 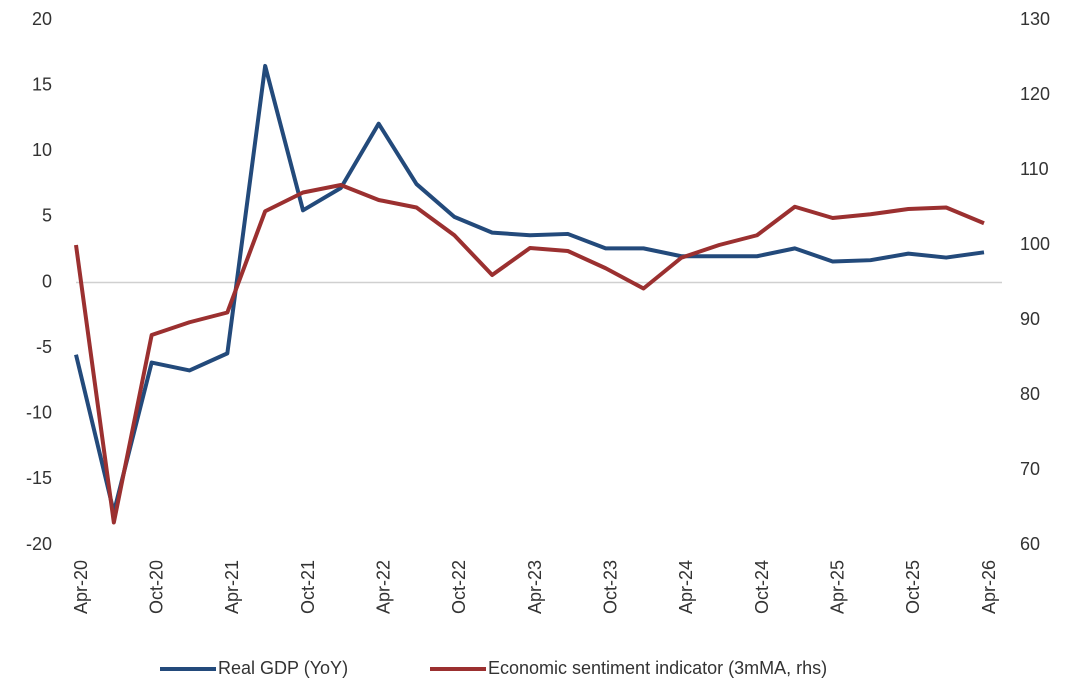 What do you see at coordinates (989, 587) in the screenshot?
I see `x-tick-label: Apr-26` at bounding box center [989, 587].